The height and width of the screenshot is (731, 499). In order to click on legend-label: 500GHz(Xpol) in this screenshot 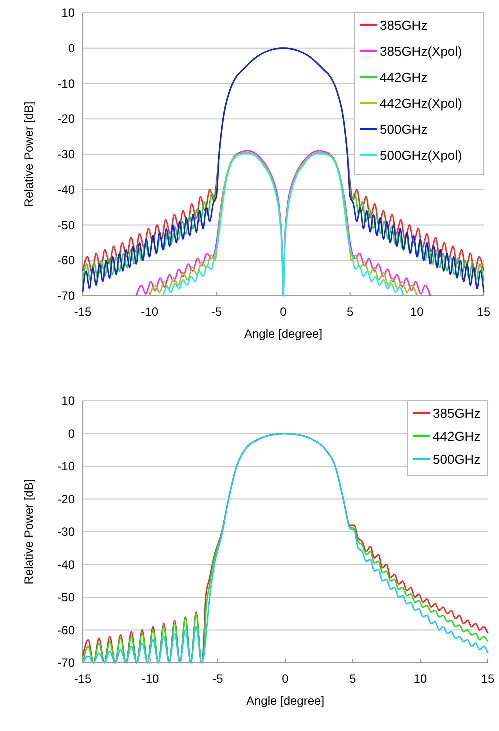, I will do `click(421, 155)`.